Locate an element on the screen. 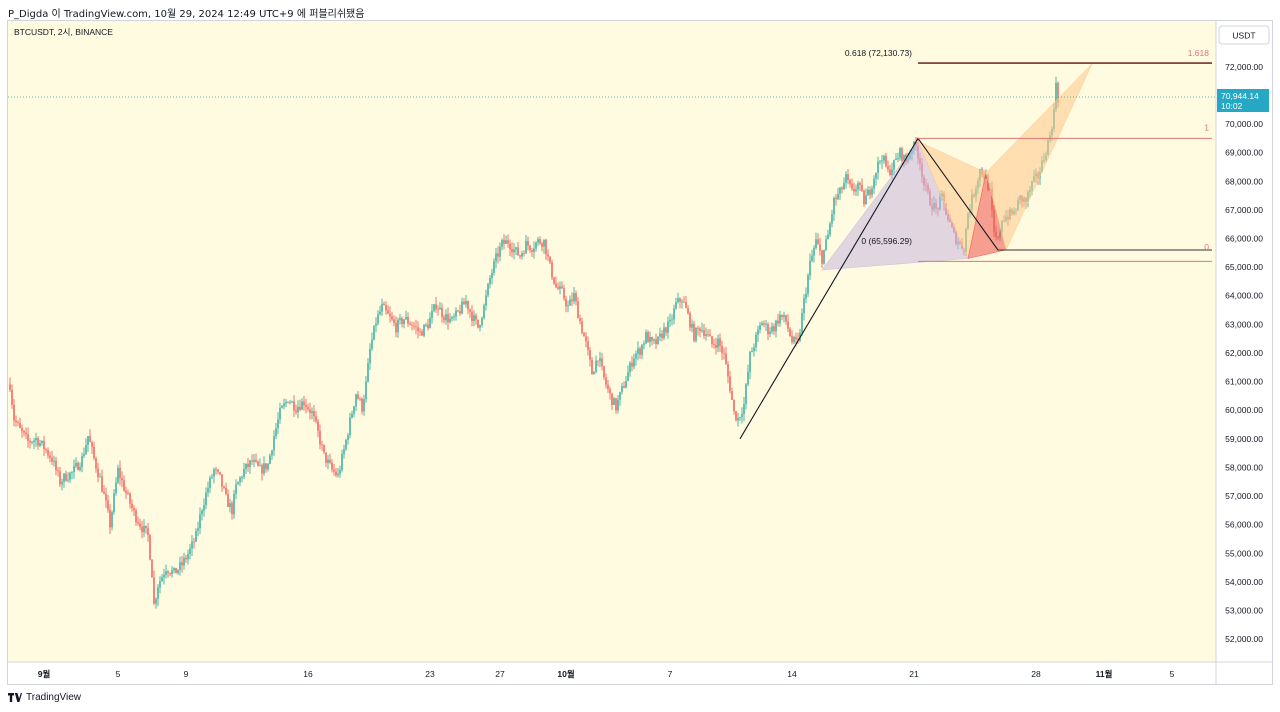 The height and width of the screenshot is (712, 1280). currency-button: USDT is located at coordinates (1244, 35).